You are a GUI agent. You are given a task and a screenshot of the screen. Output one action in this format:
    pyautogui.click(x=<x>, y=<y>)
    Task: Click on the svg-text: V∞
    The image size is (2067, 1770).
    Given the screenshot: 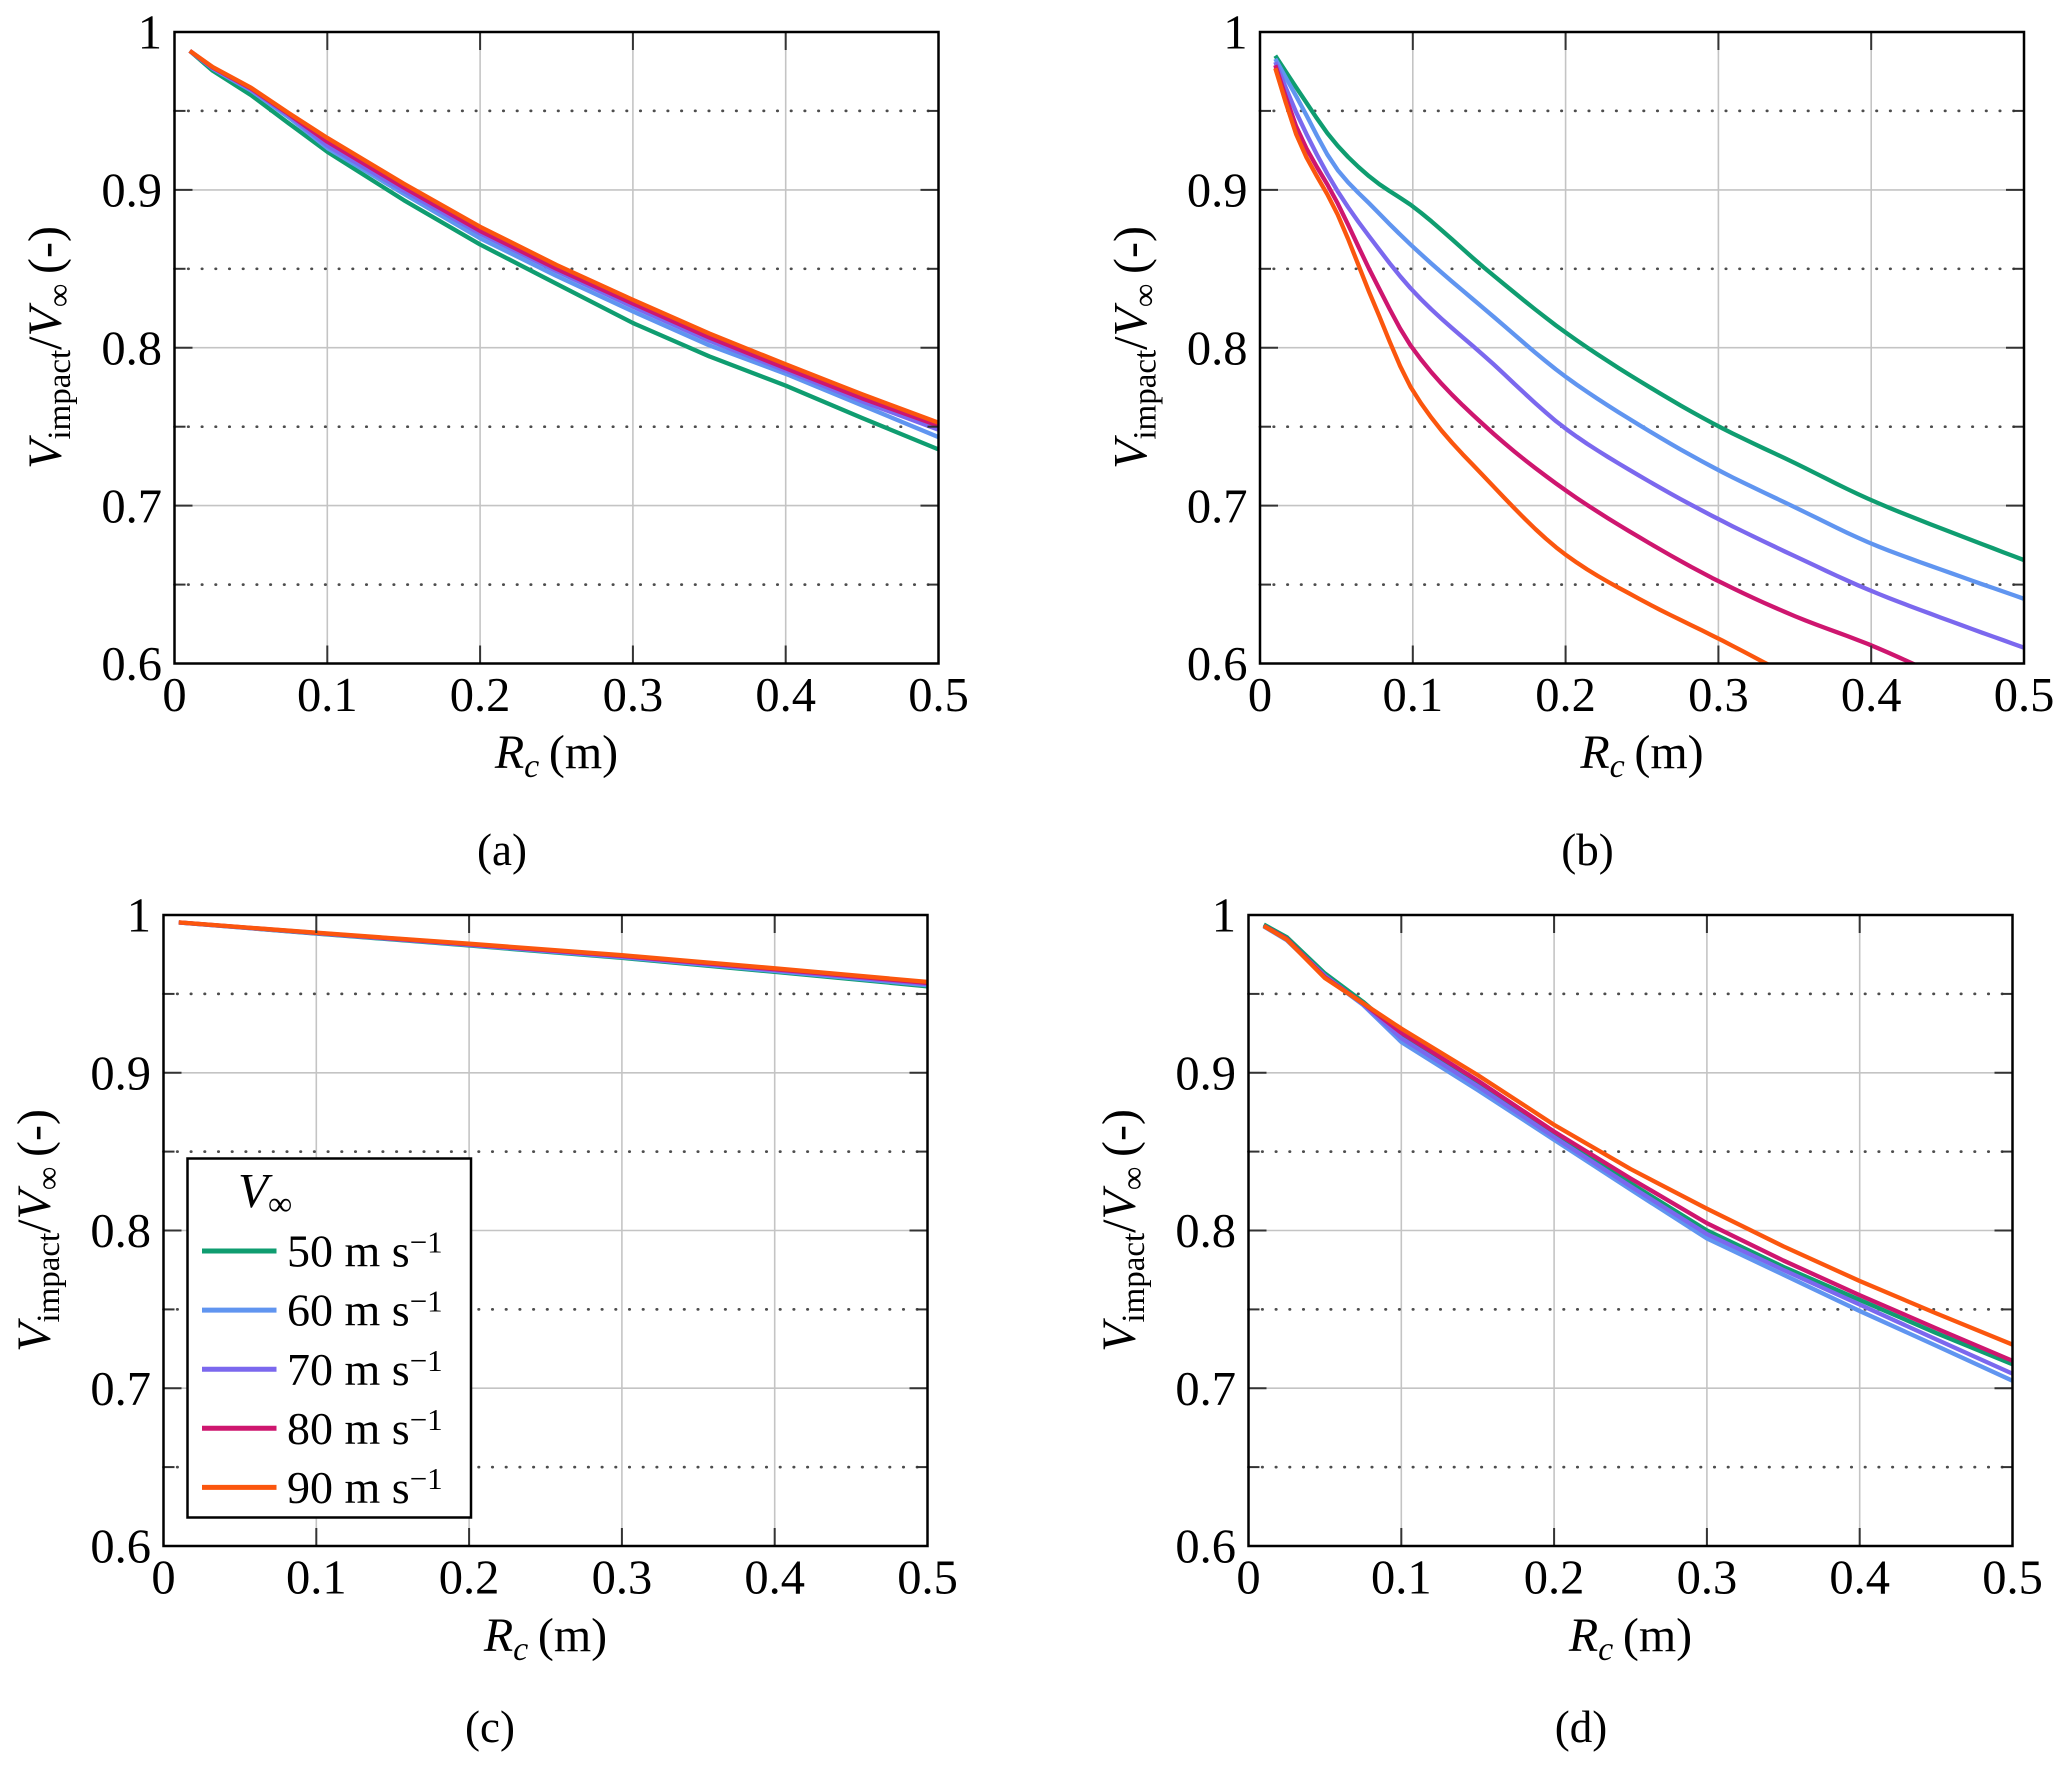 What is the action you would take?
    pyautogui.click(x=265, y=1193)
    